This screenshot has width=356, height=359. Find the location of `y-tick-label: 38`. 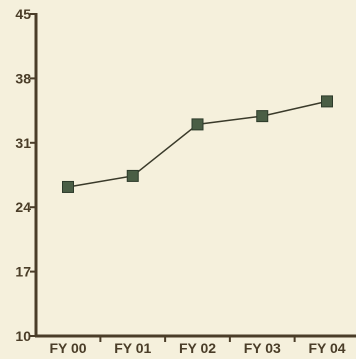

y-tick-label: 38 is located at coordinates (23, 78).